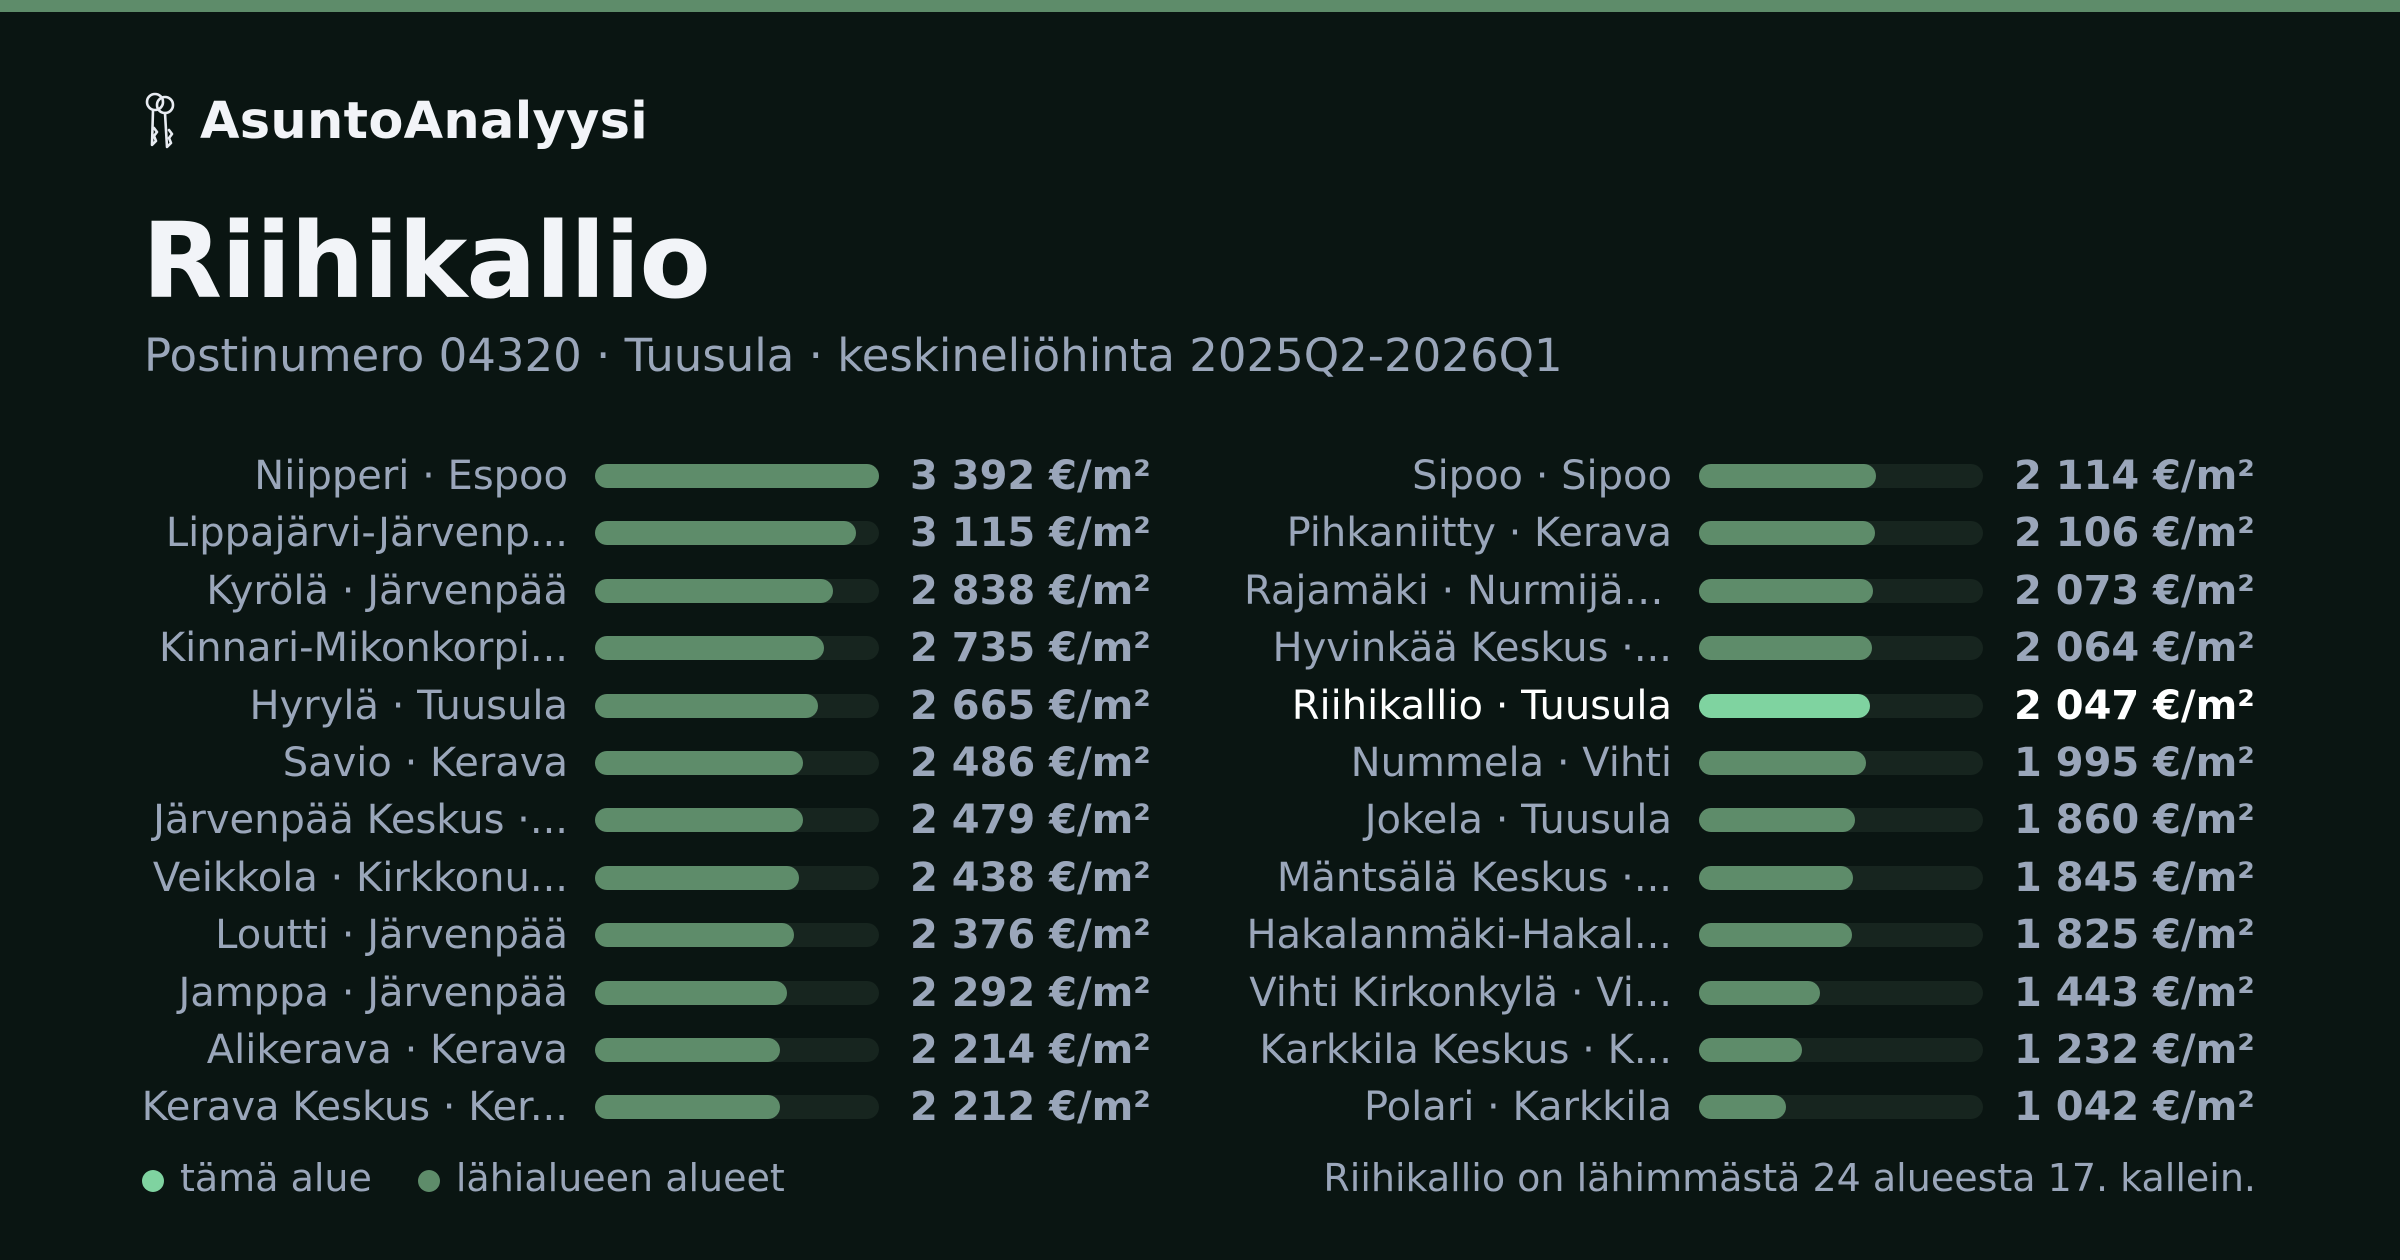 The height and width of the screenshot is (1260, 2400). Describe the element at coordinates (2134, 590) in the screenshot. I see `bar-value-label: 2 073 €/m²` at that location.